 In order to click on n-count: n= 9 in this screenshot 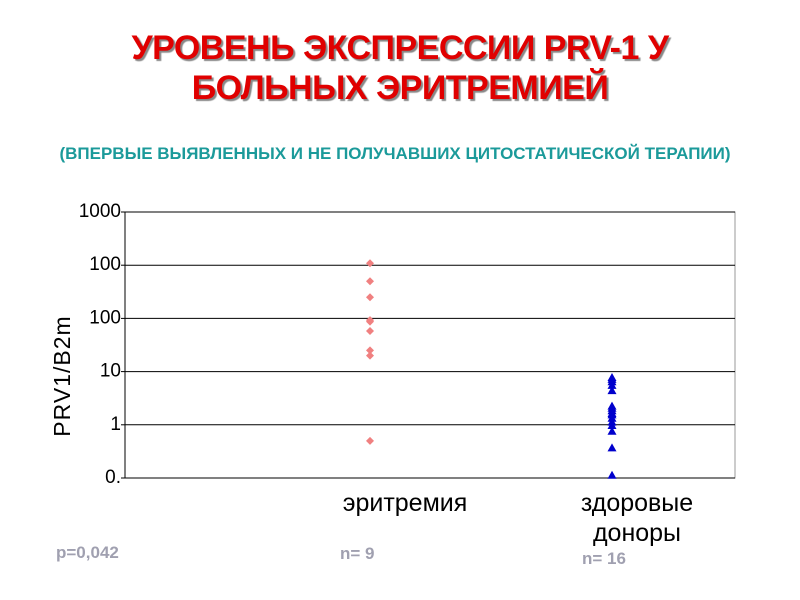, I will do `click(357, 553)`.